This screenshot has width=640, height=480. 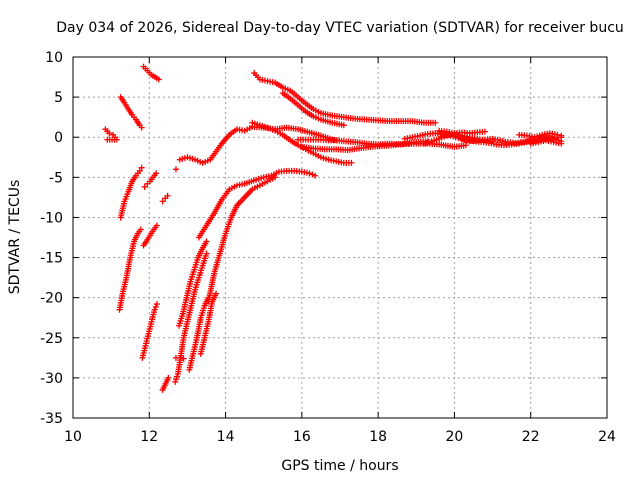 What do you see at coordinates (175, 169) in the screenshot?
I see `data-point-arc-k` at bounding box center [175, 169].